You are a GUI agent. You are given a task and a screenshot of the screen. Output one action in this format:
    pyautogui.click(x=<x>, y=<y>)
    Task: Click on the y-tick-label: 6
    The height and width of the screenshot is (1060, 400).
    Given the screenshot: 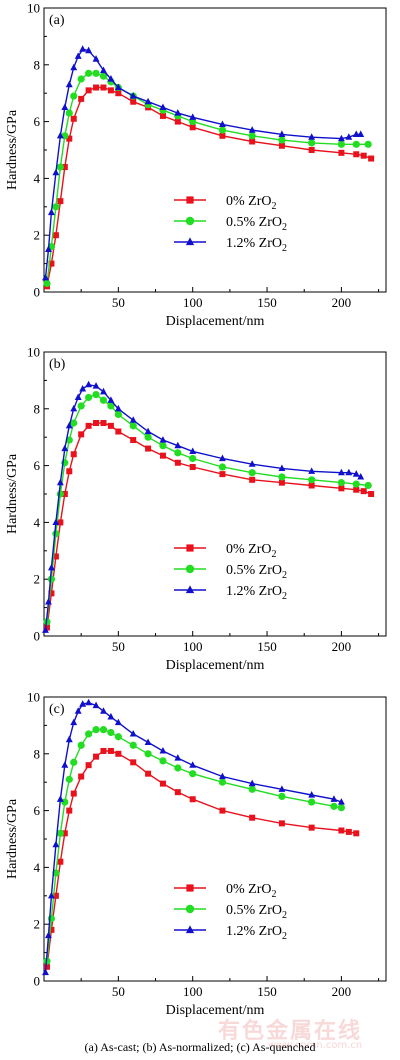 What is the action you would take?
    pyautogui.click(x=37, y=810)
    